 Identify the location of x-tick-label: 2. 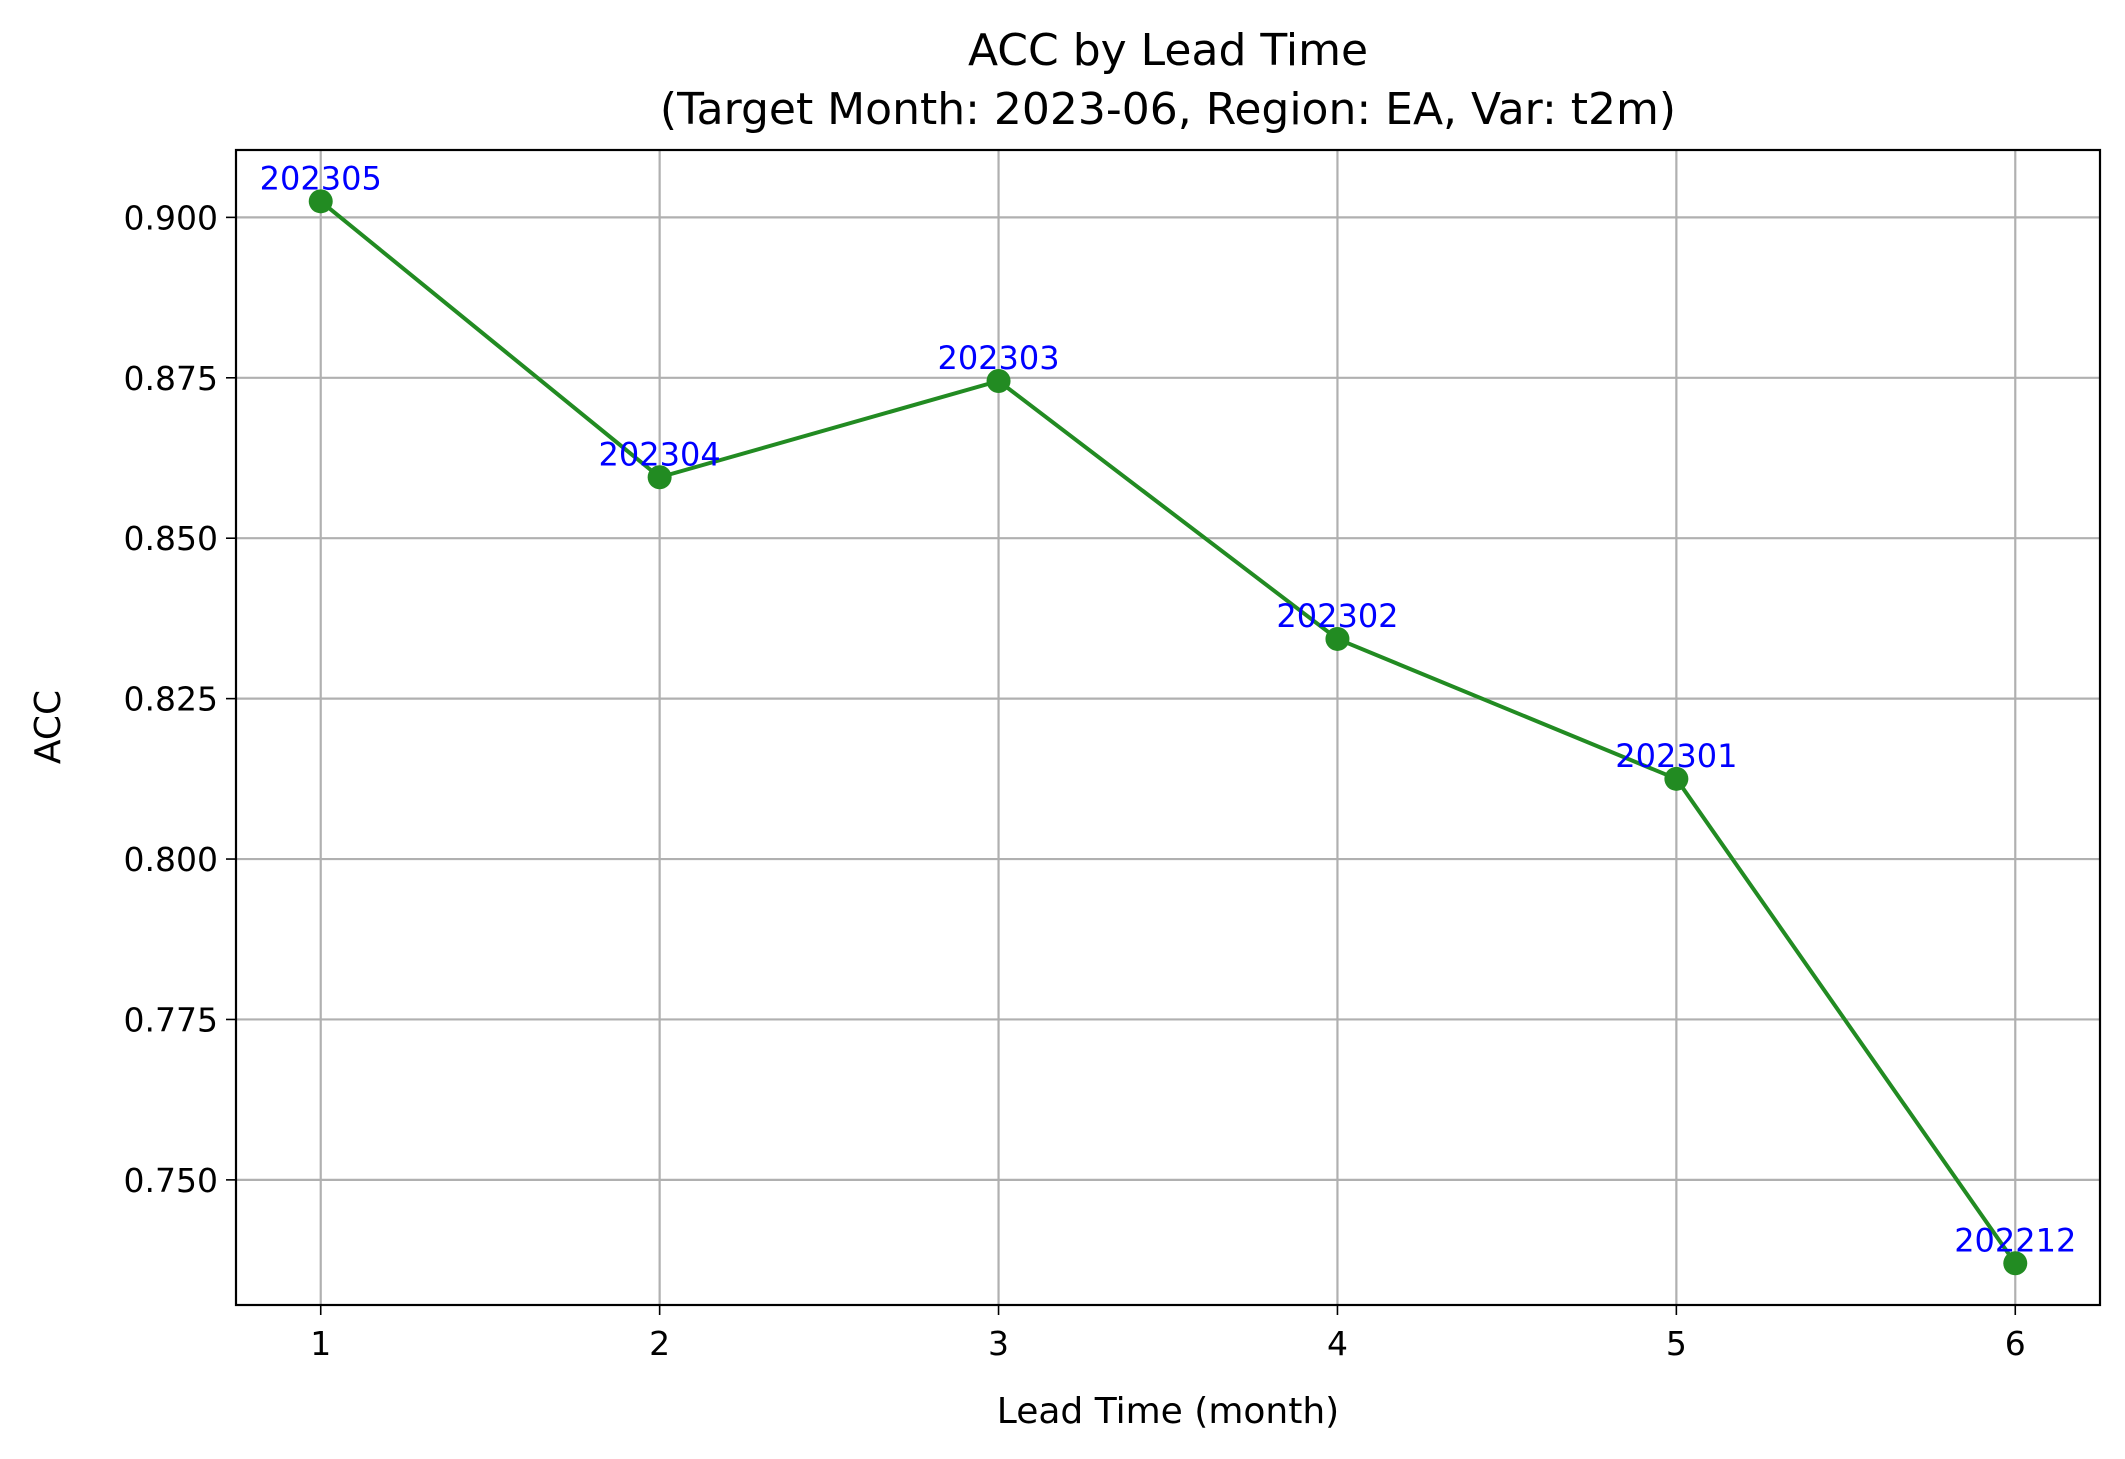
(659, 1343).